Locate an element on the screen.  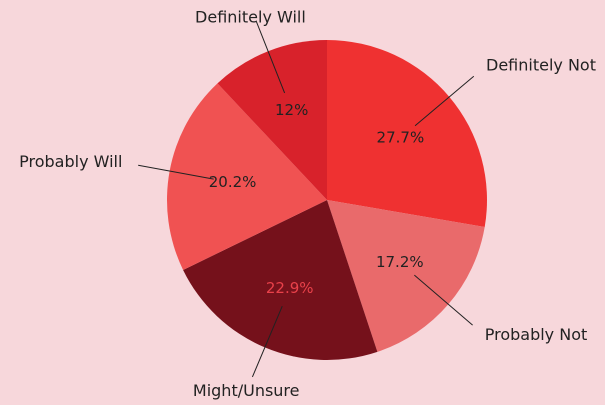
category-label: Definitely Not is located at coordinates (541, 64).